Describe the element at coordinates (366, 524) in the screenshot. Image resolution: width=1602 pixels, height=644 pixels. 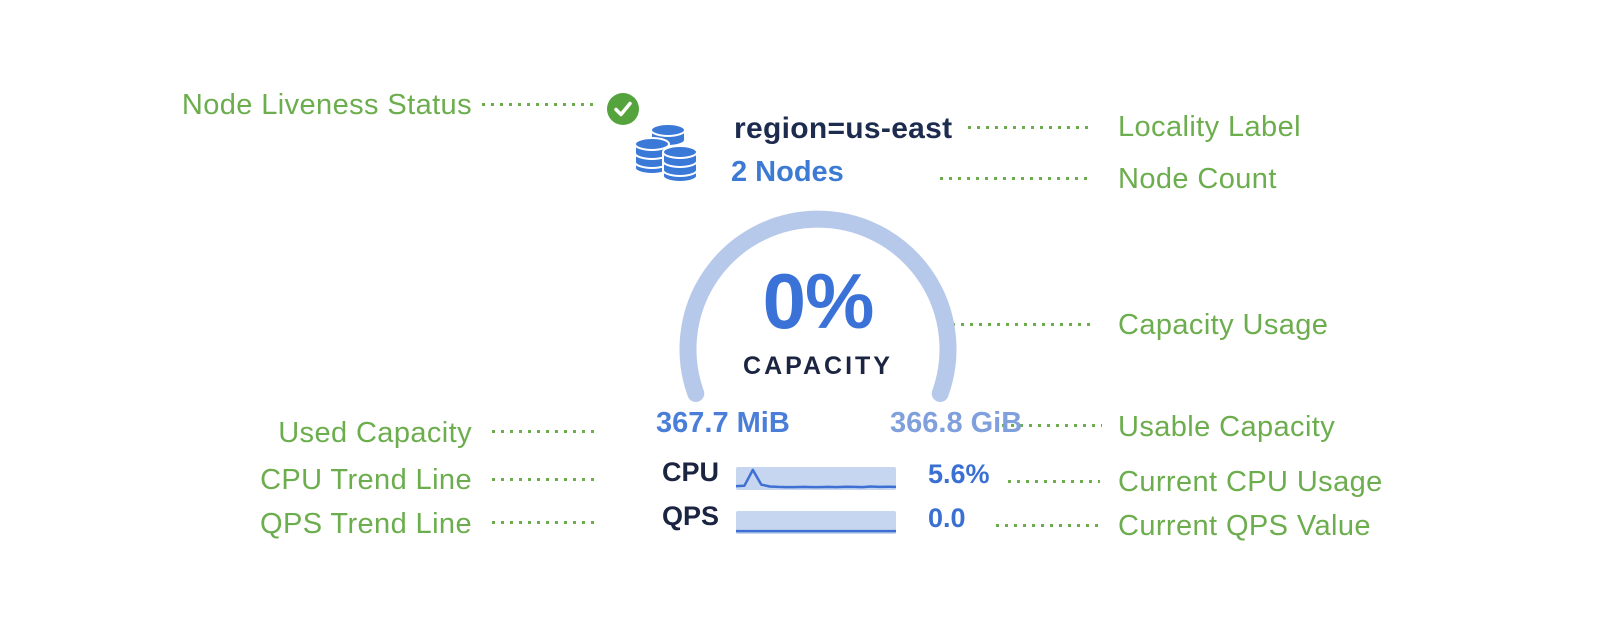
I see `annotation-qps-trend-line: QPS Trend Line` at that location.